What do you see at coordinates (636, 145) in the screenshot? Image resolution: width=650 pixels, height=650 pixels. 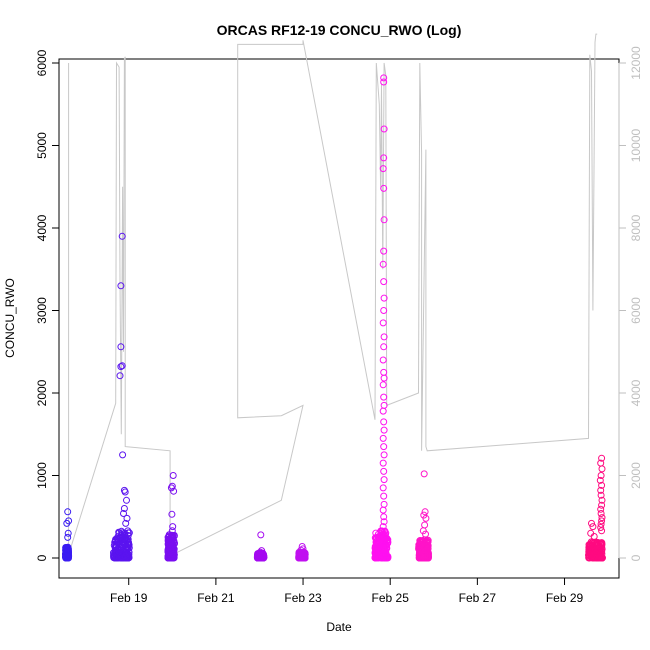 I see `y2-tick-label: 10000` at bounding box center [636, 145].